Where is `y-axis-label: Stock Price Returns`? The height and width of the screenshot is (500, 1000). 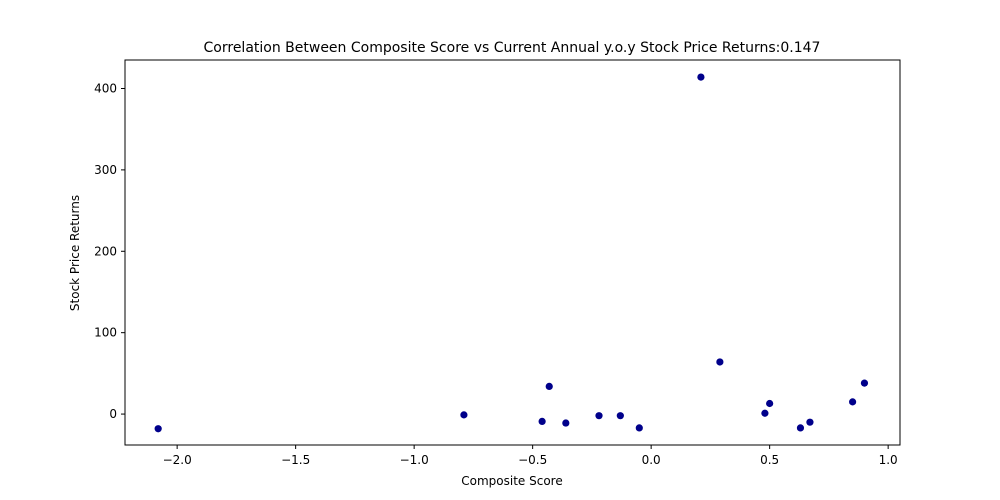
y-axis-label: Stock Price Returns is located at coordinates (75, 253).